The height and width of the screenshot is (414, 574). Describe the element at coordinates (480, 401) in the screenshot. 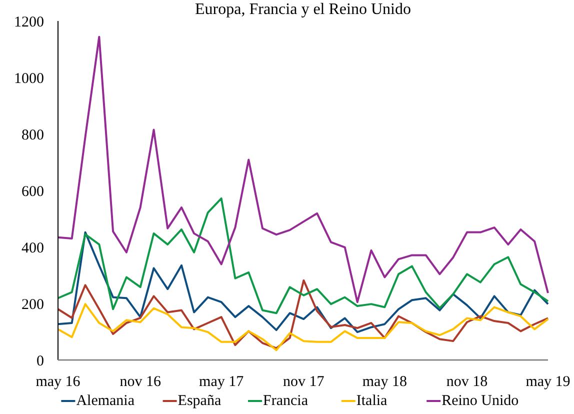

I see `legend-label: Reino Unido` at that location.